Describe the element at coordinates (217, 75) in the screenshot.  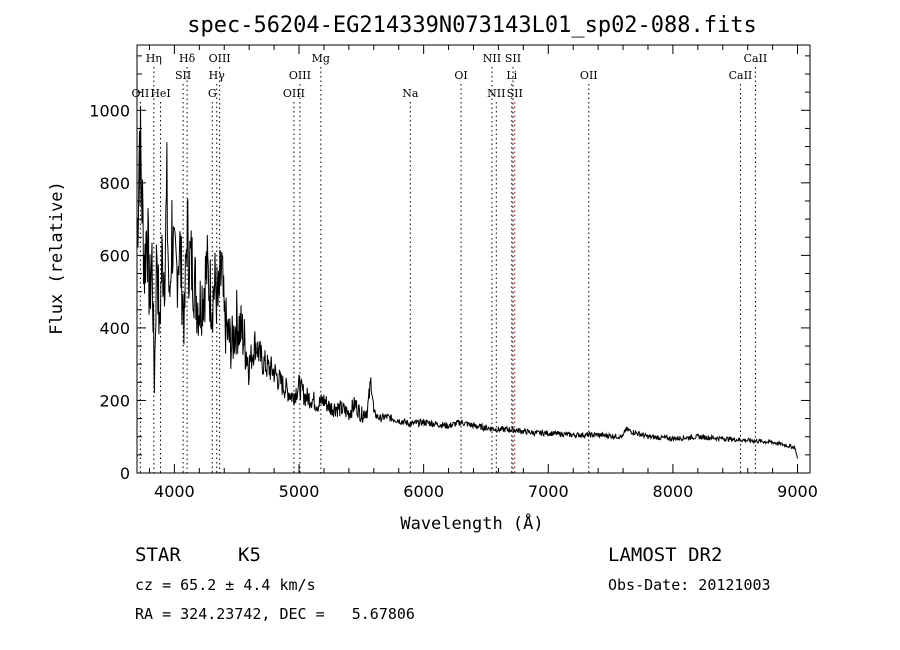
I see `line-marker-label: Hγ` at that location.